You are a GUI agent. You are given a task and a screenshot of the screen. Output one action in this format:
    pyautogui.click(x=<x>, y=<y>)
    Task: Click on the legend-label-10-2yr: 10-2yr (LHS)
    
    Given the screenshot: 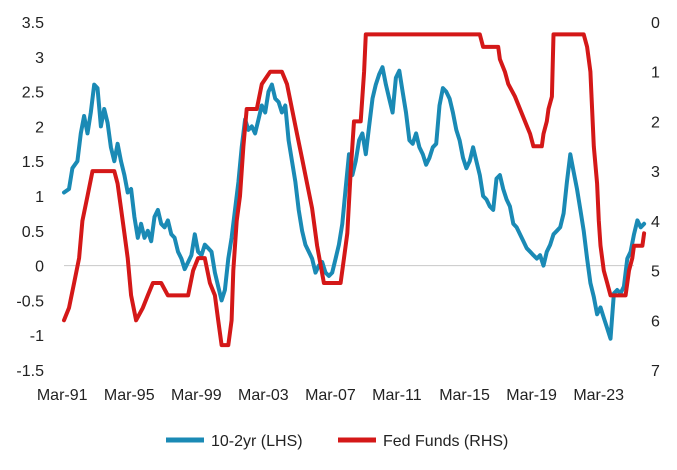 What is the action you would take?
    pyautogui.click(x=257, y=441)
    